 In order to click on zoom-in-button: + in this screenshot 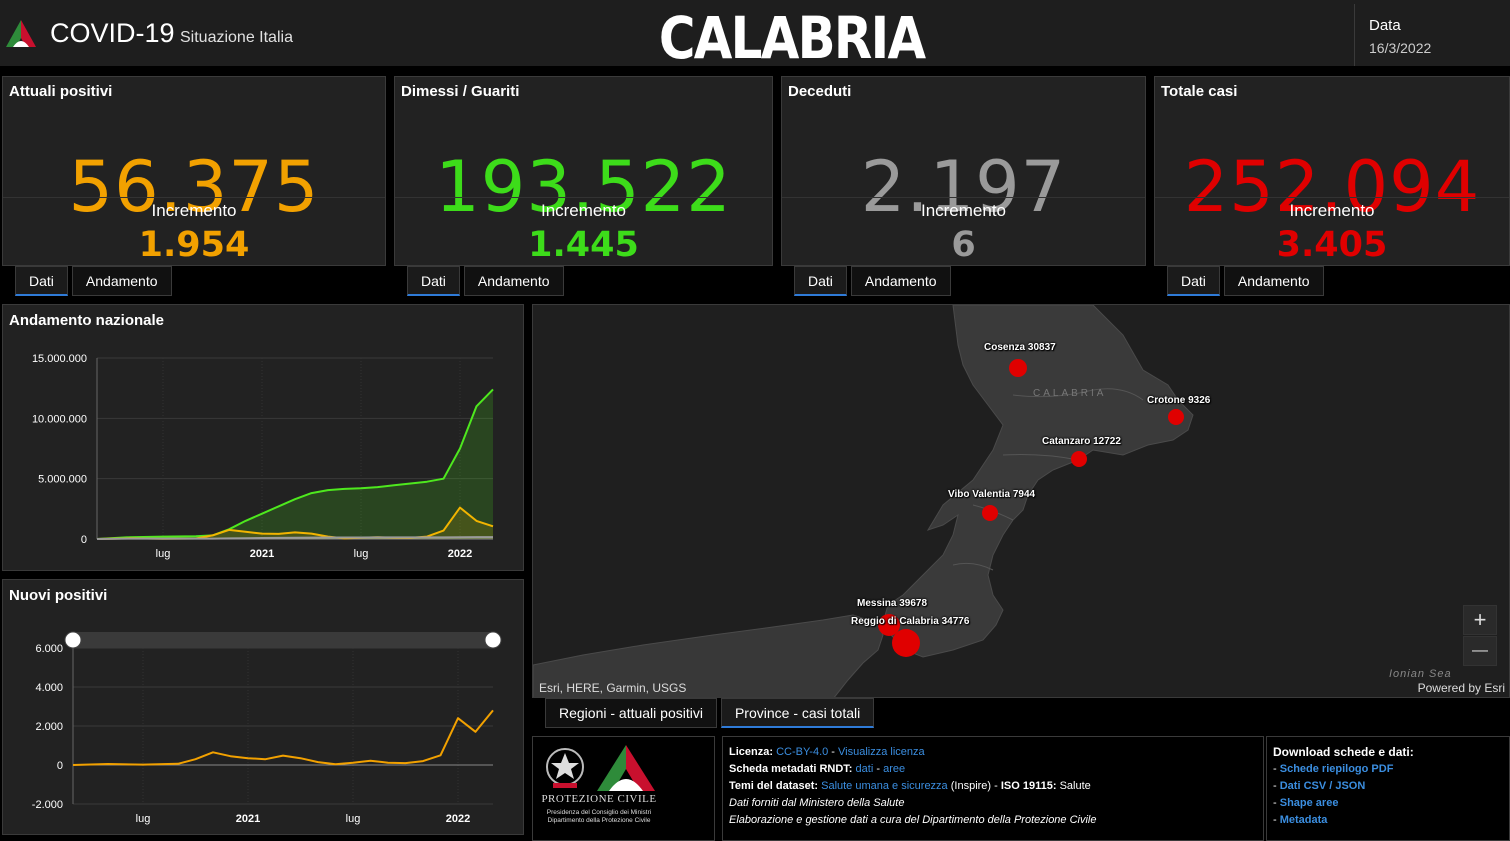, I will do `click(1480, 620)`.